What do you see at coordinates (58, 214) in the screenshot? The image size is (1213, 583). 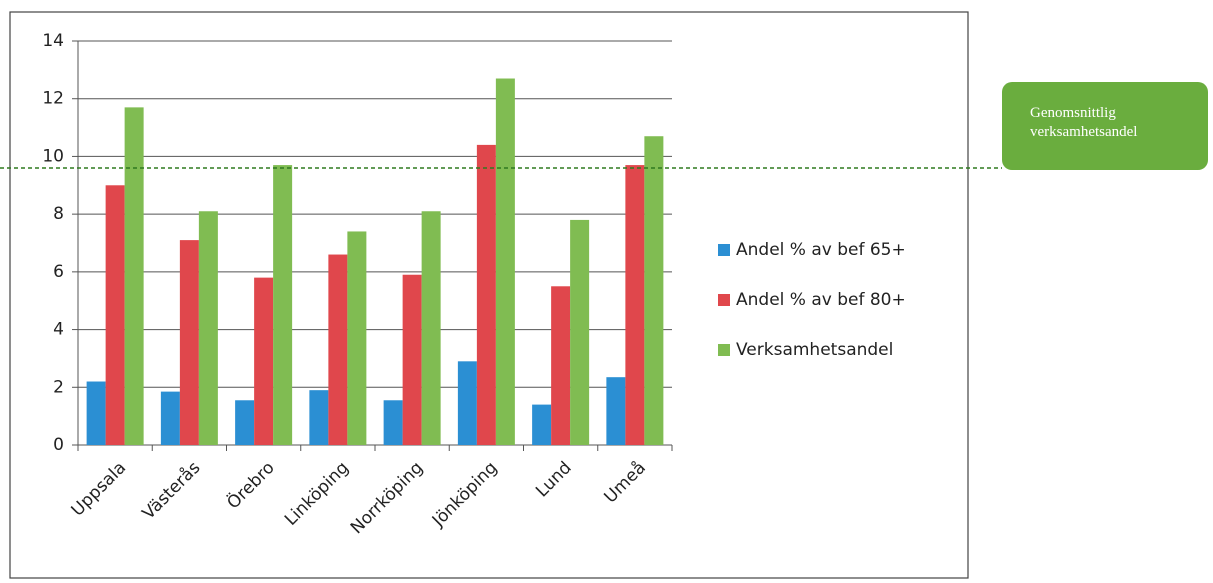 I see `y-tick-label: 8` at bounding box center [58, 214].